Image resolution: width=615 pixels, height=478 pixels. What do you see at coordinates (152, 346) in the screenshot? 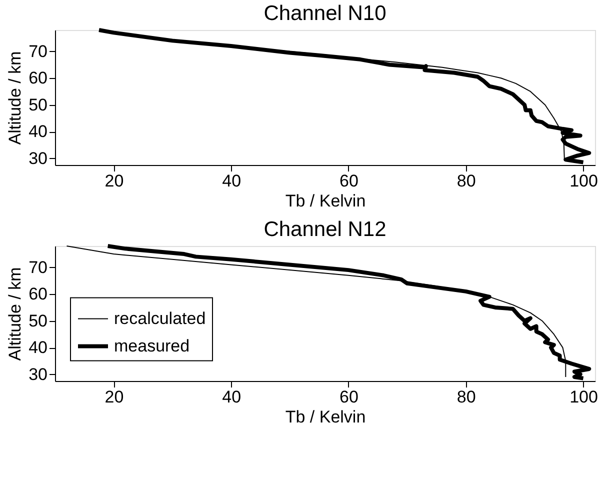
I see `legend-label: measured` at bounding box center [152, 346].